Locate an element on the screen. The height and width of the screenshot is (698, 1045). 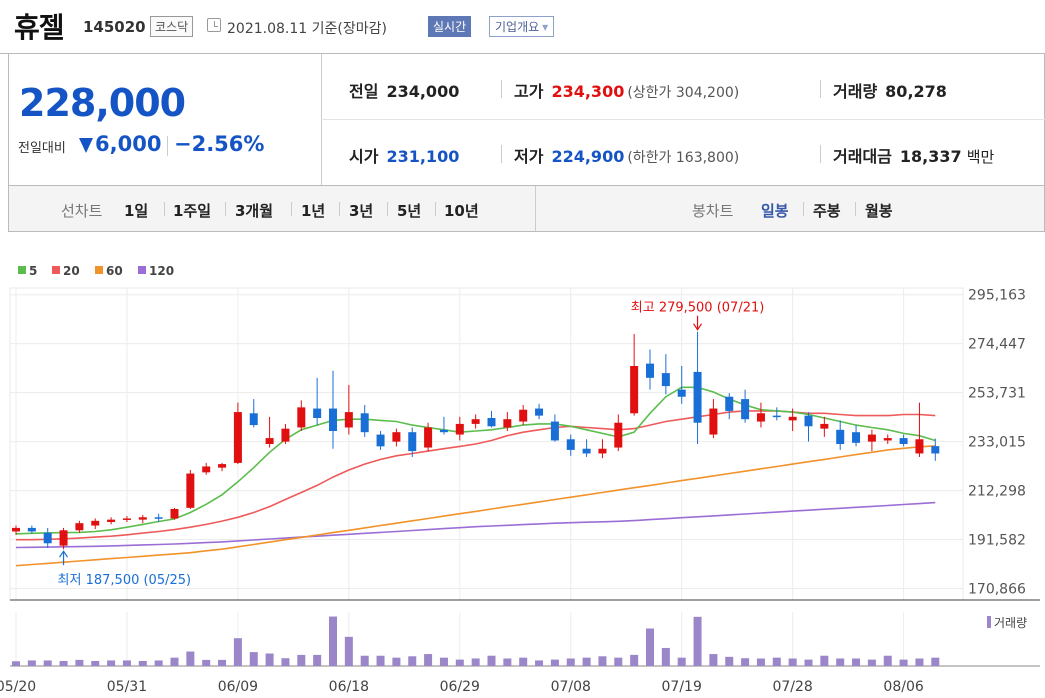
stock-name: 휴젤 is located at coordinates (39, 27).